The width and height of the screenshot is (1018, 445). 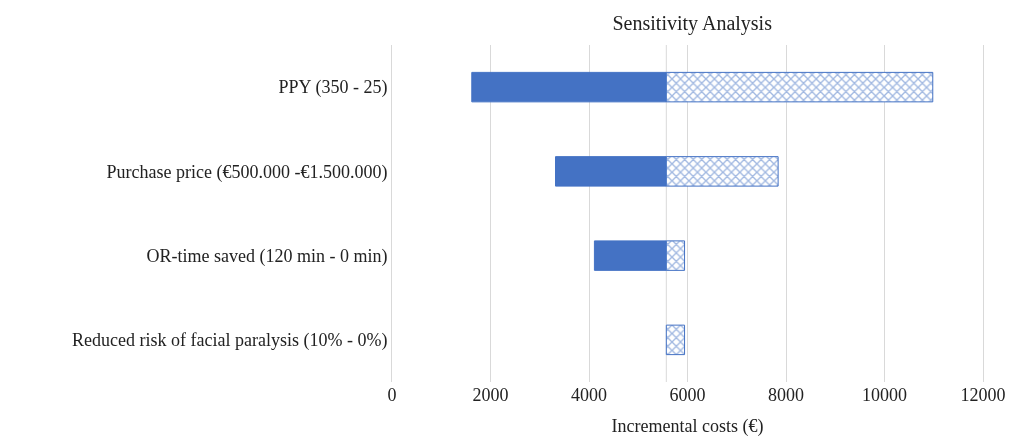 What do you see at coordinates (884, 395) in the screenshot?
I see `x-tick-label: 10000` at bounding box center [884, 395].